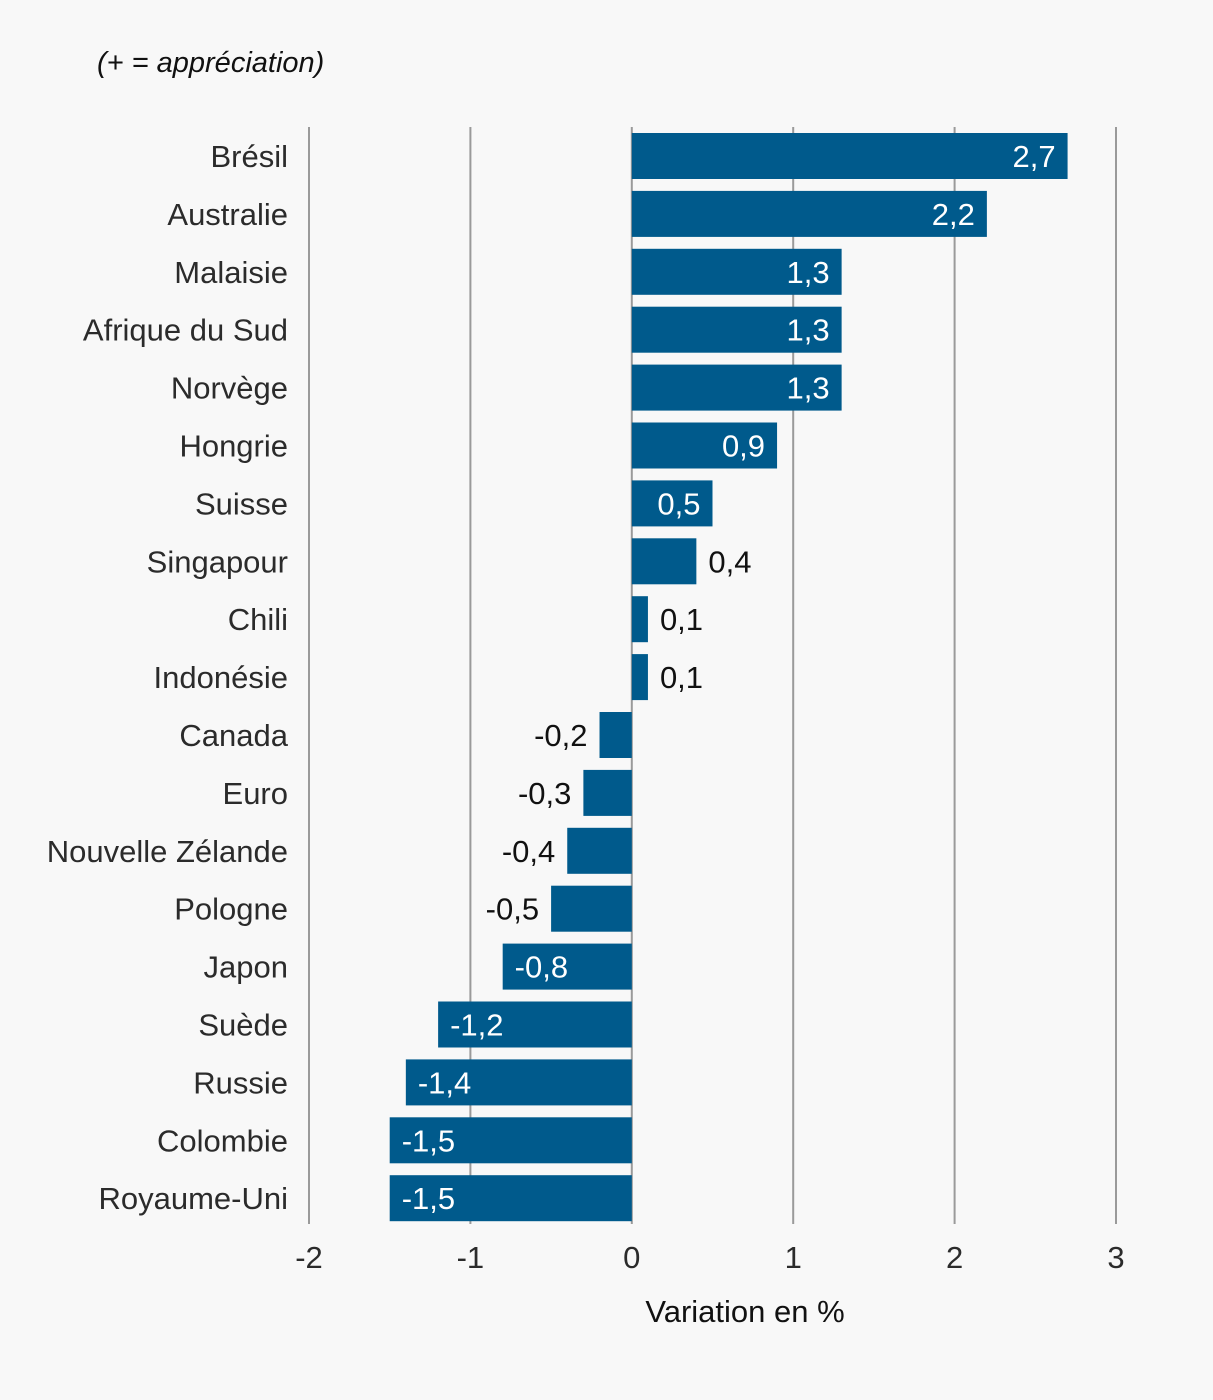  I want to click on data-label: 2,2, so click(953, 214).